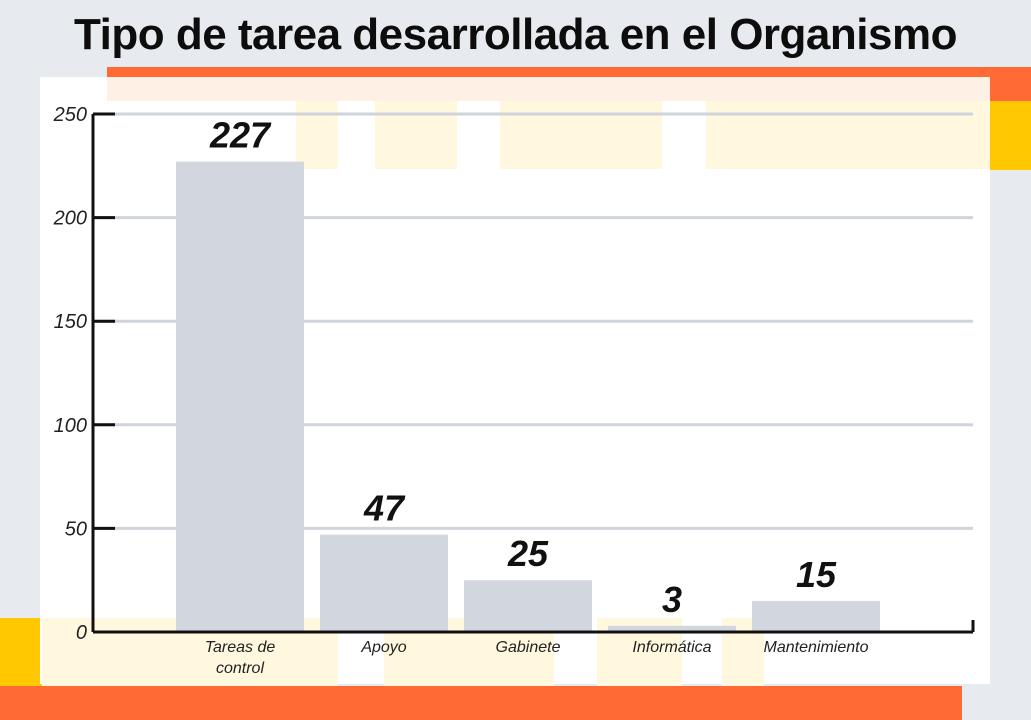 The height and width of the screenshot is (720, 1031). Describe the element at coordinates (384, 508) in the screenshot. I see `bar-value-label: 47` at that location.